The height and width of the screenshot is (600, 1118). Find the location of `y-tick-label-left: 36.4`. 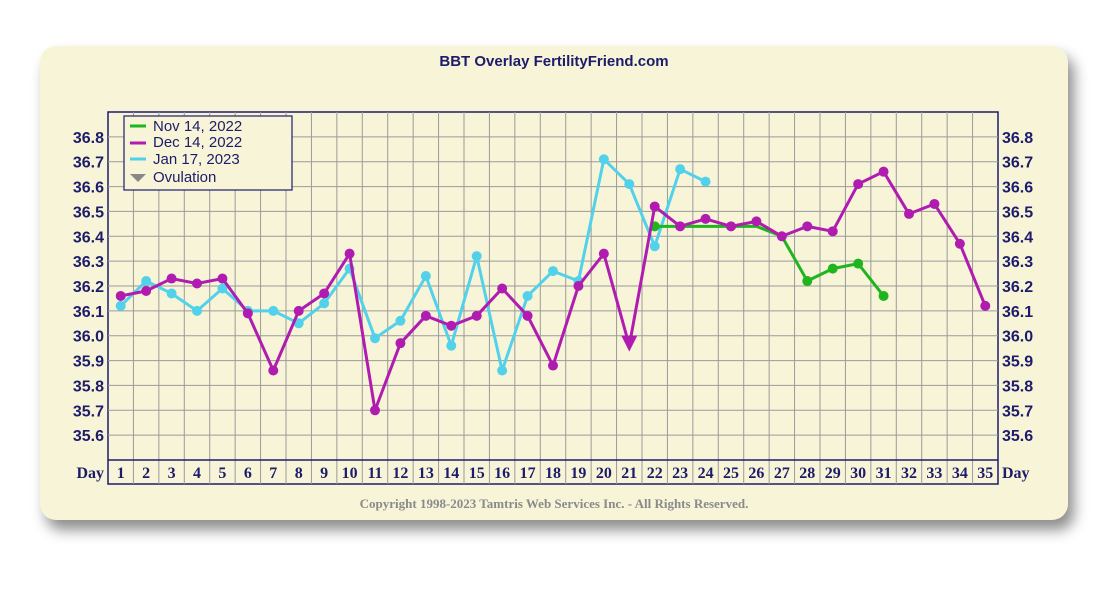

y-tick-label-left: 36.4 is located at coordinates (88, 237).